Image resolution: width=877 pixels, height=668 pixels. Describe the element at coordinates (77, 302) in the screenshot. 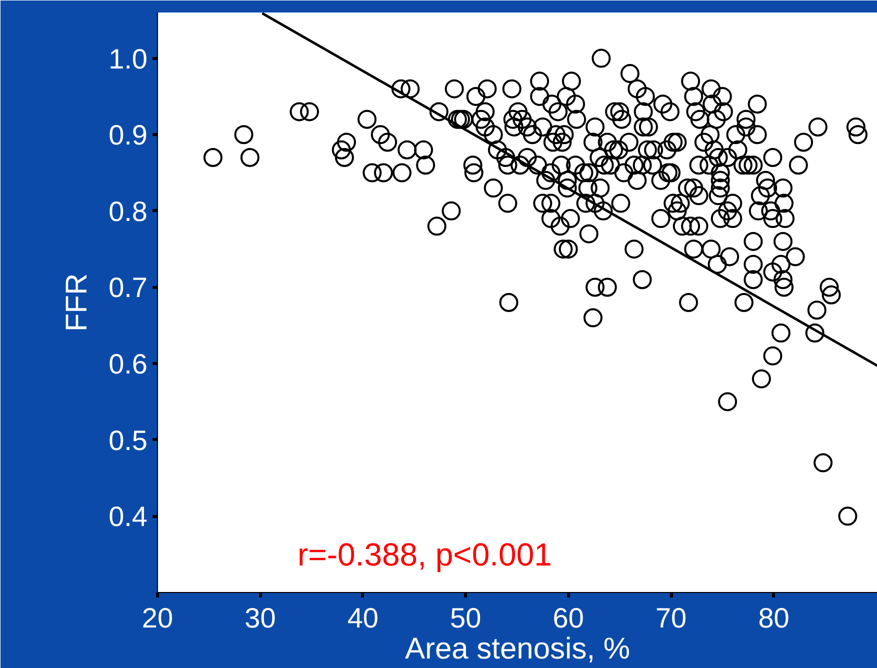

I see `y-axis-title: FFR` at that location.